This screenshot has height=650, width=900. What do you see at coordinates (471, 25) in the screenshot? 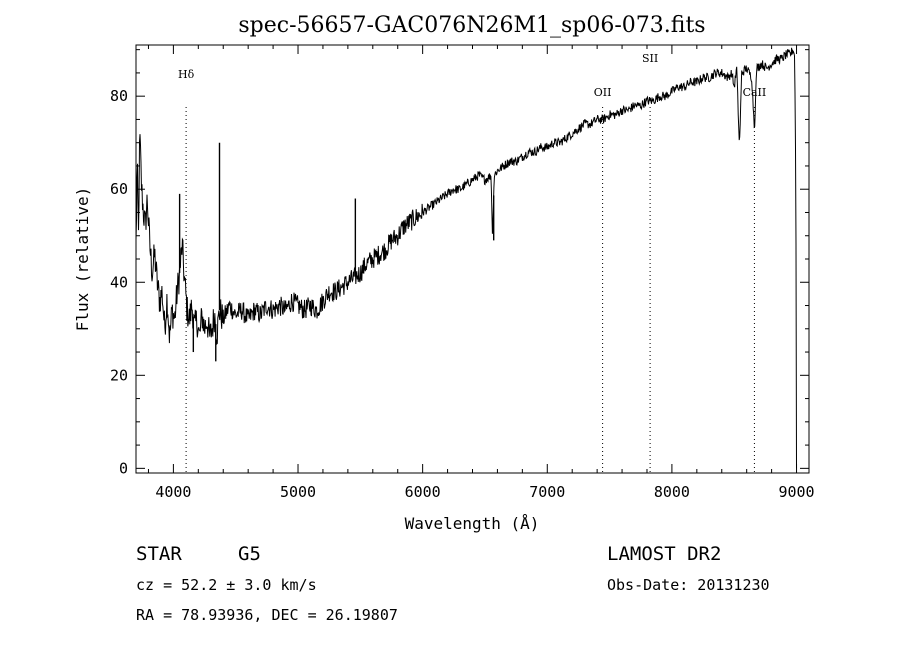
I see `chart-title: spec-56657-GAC076N26M1_sp06-073.fits` at bounding box center [471, 25].